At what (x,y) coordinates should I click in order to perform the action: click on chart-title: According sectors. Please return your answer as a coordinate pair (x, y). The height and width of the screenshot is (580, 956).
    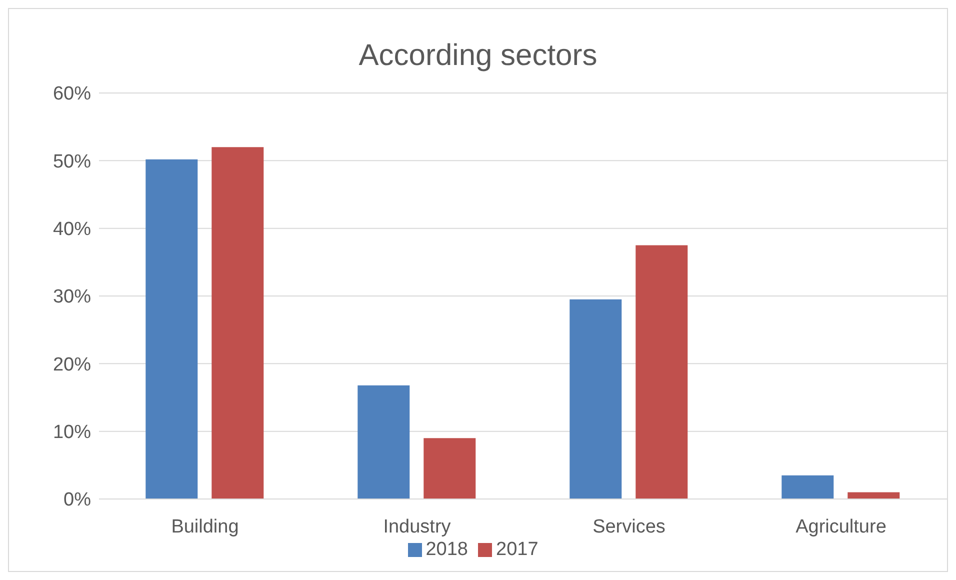
    Looking at the image, I should click on (478, 56).